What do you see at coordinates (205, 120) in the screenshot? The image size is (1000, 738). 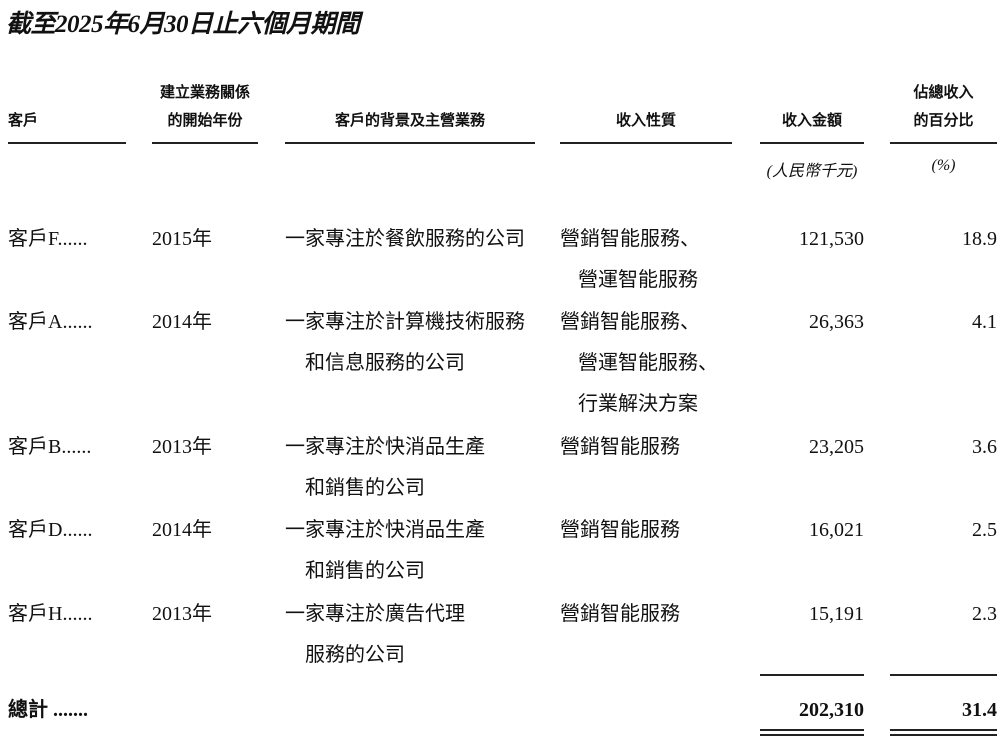 I see `header-year-line: 的開始年份` at bounding box center [205, 120].